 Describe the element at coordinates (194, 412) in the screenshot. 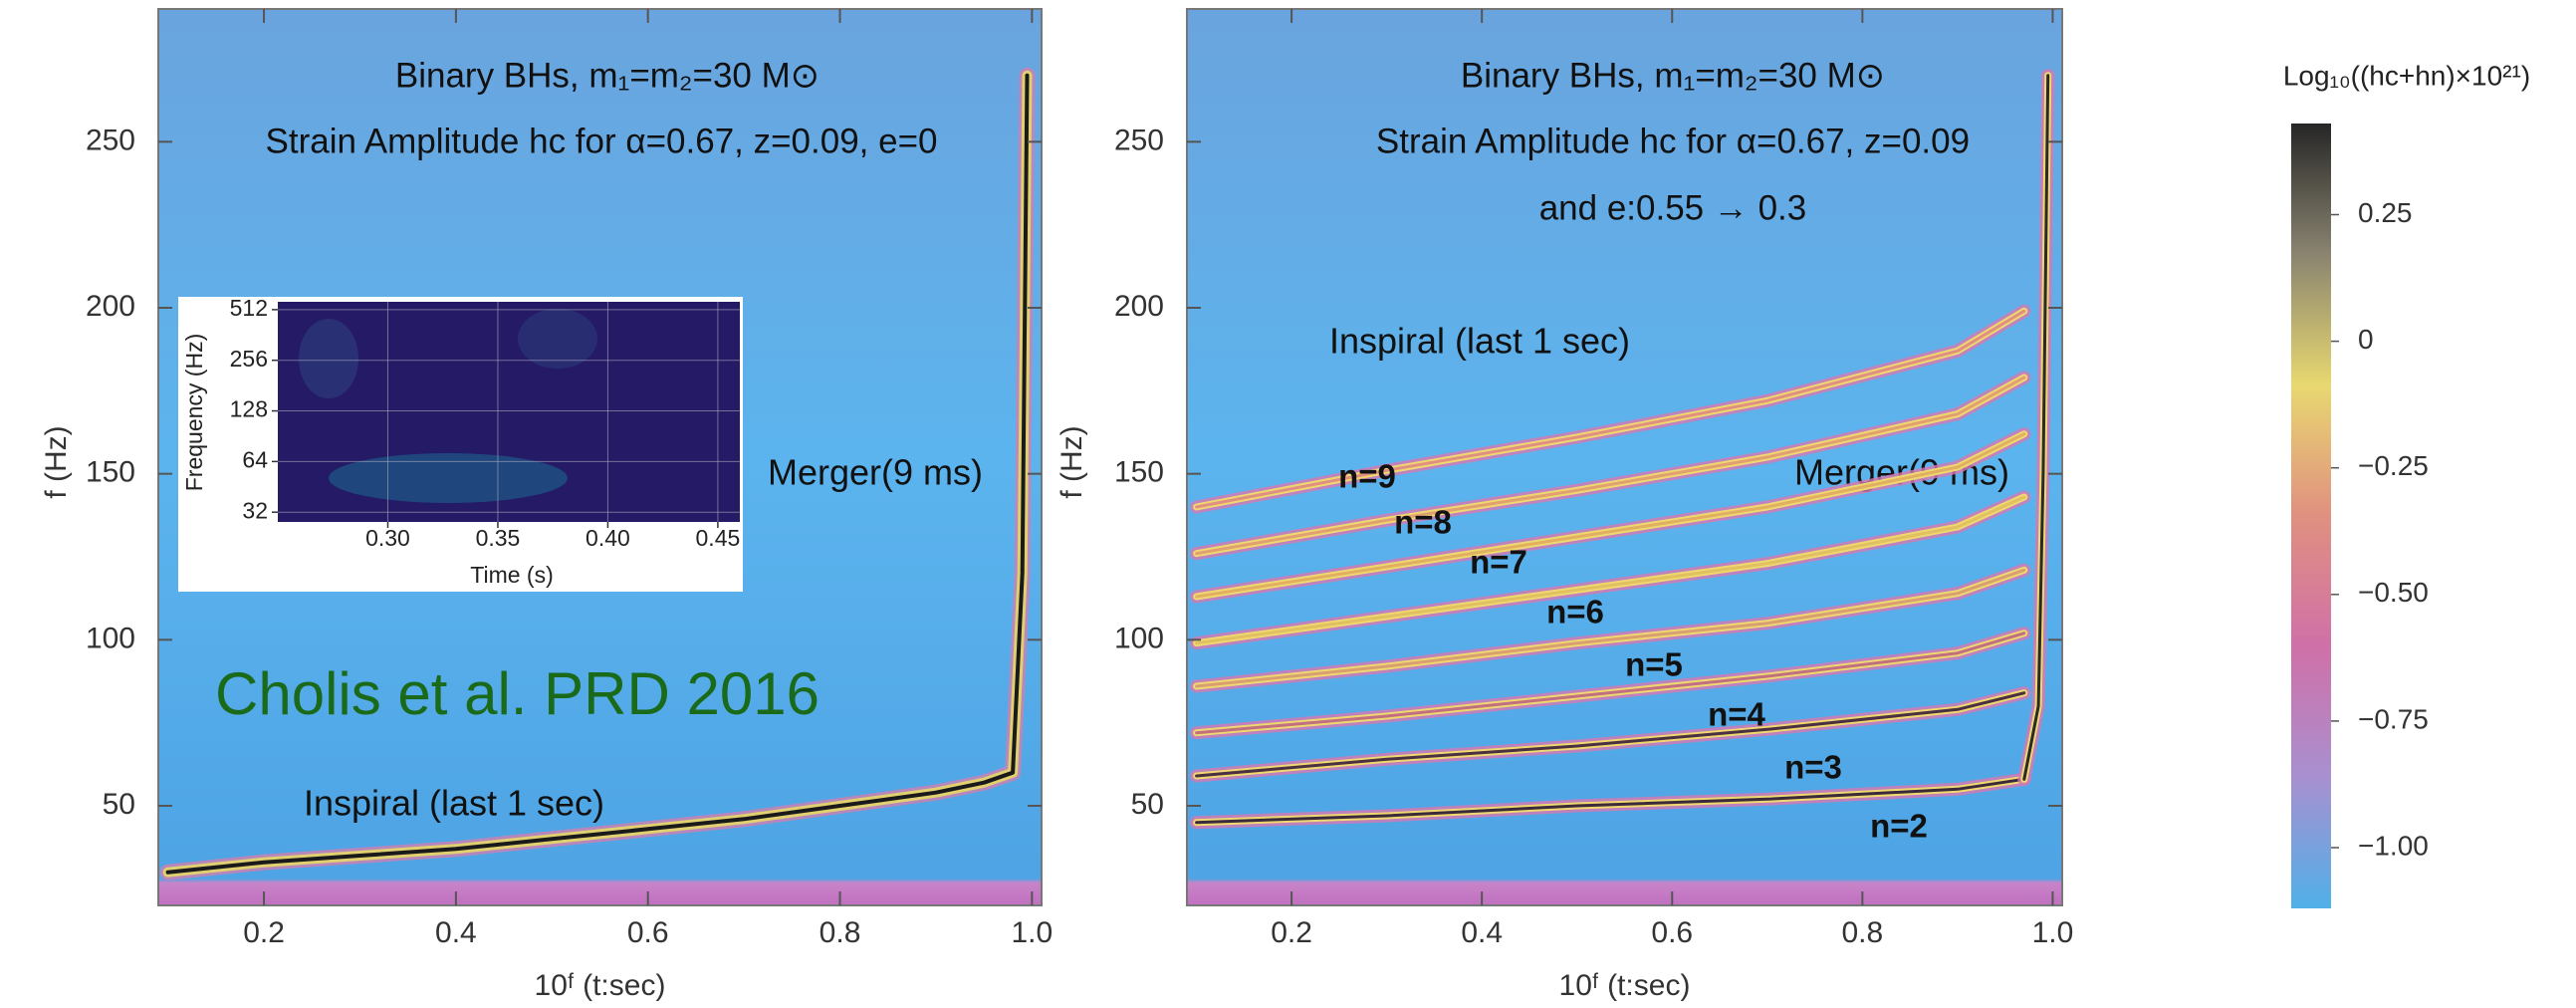

I see `inset-y-label: Frequency (Hz)` at that location.